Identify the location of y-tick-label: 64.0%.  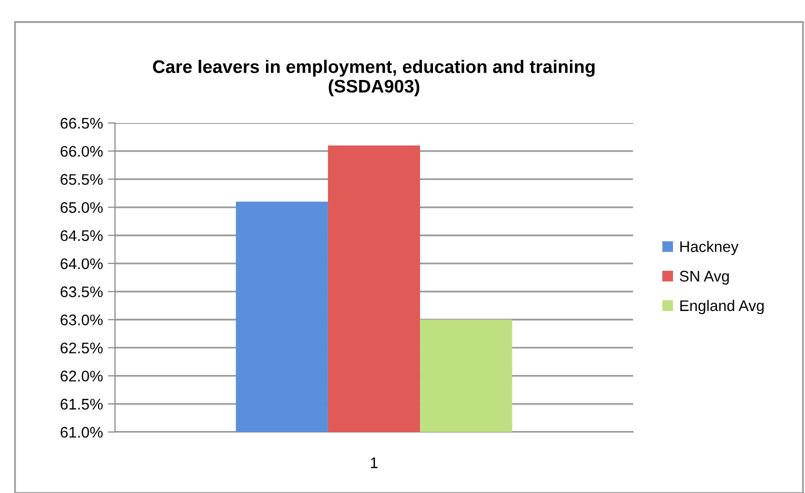
(81, 264).